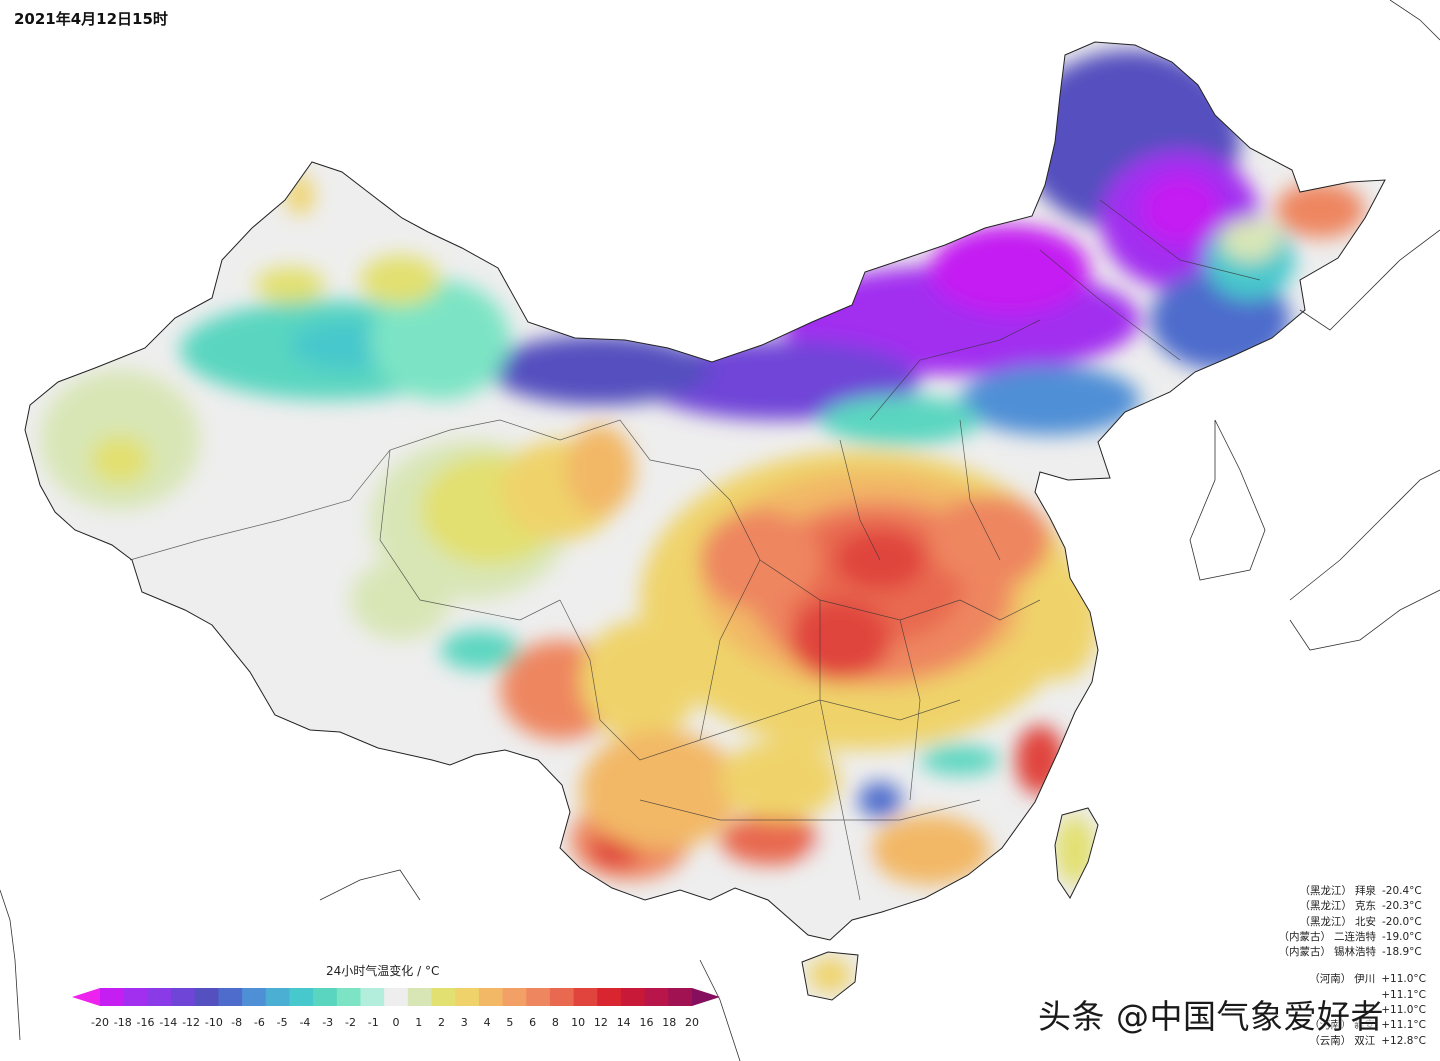  What do you see at coordinates (1403, 1040) in the screenshot?
I see `station-value: +12.8°C` at bounding box center [1403, 1040].